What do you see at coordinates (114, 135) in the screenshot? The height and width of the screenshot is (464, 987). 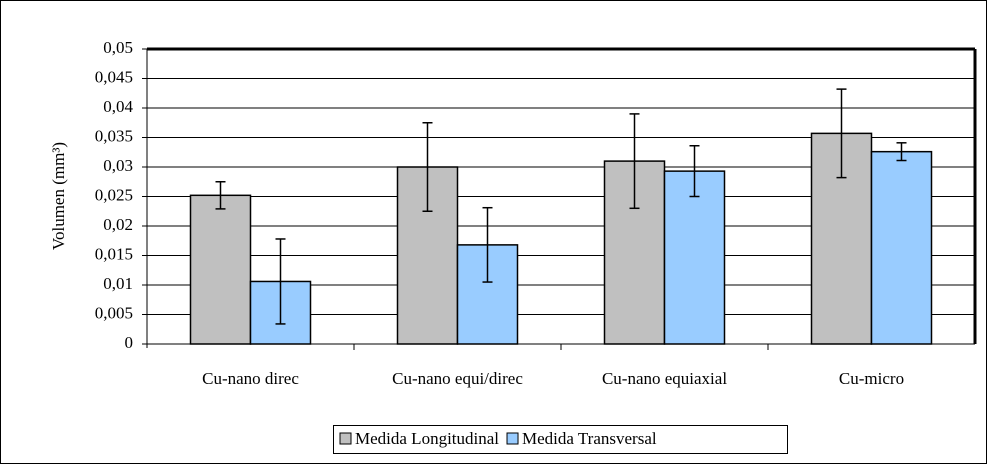 I see `y-tick-label: 0,035` at bounding box center [114, 135].